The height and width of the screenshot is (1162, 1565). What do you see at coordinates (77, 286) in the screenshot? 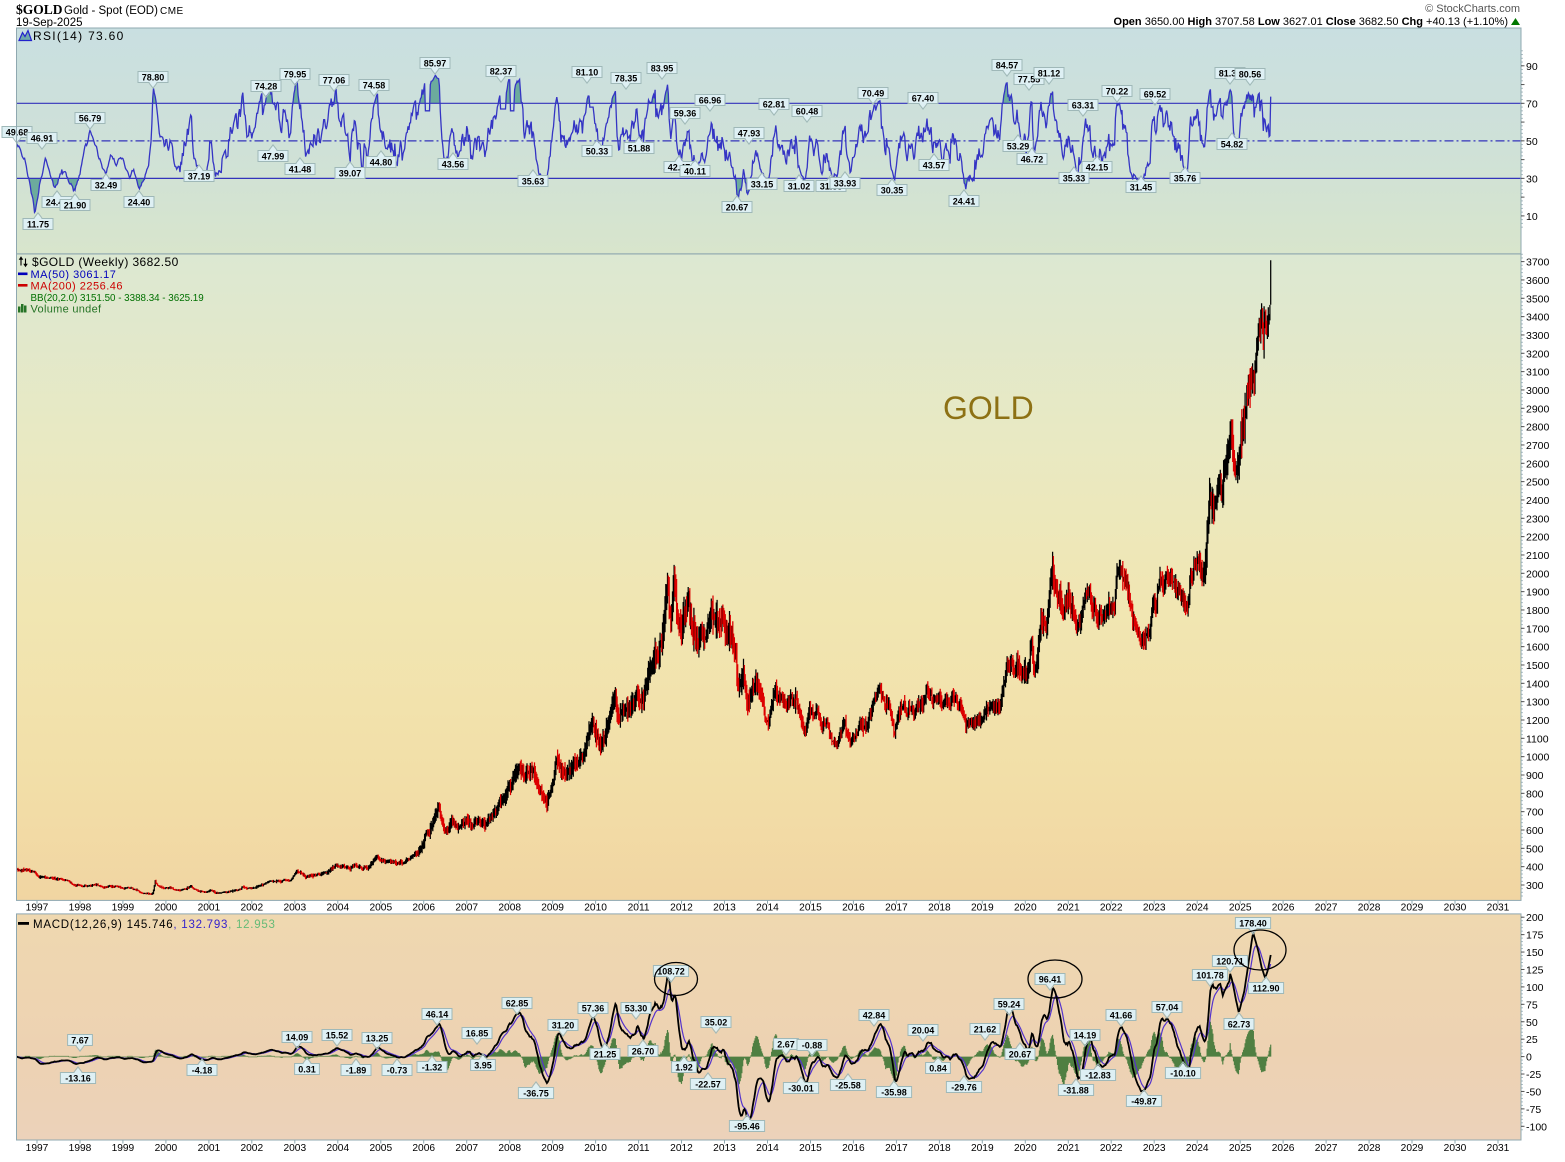
I see `svg-text: MA(200) 2256.46` at bounding box center [77, 286].